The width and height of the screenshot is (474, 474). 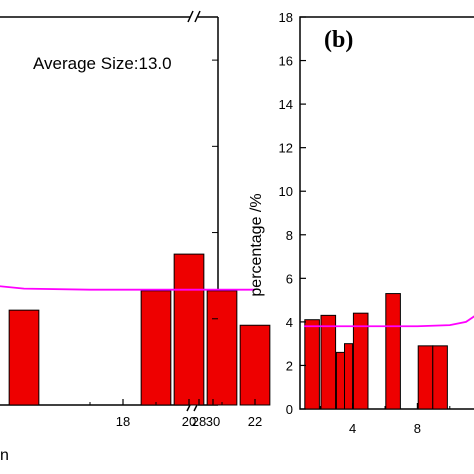 I want to click on panel-a-x-tick-label: 22, so click(x=255, y=421).